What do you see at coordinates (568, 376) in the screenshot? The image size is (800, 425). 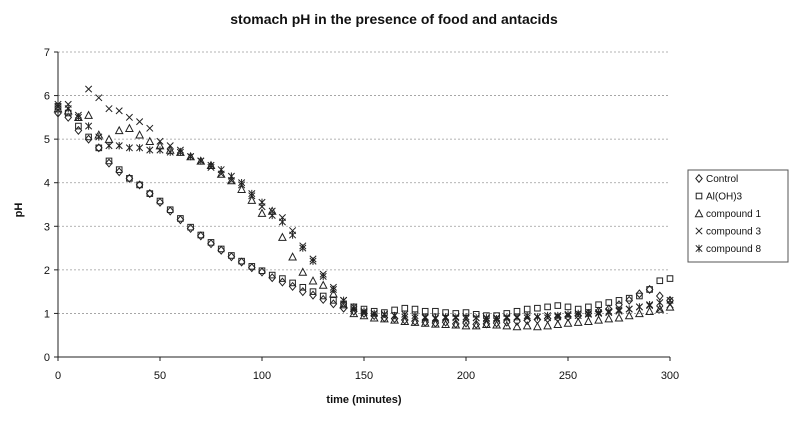 I see `x-tick-label: 250` at bounding box center [568, 376].